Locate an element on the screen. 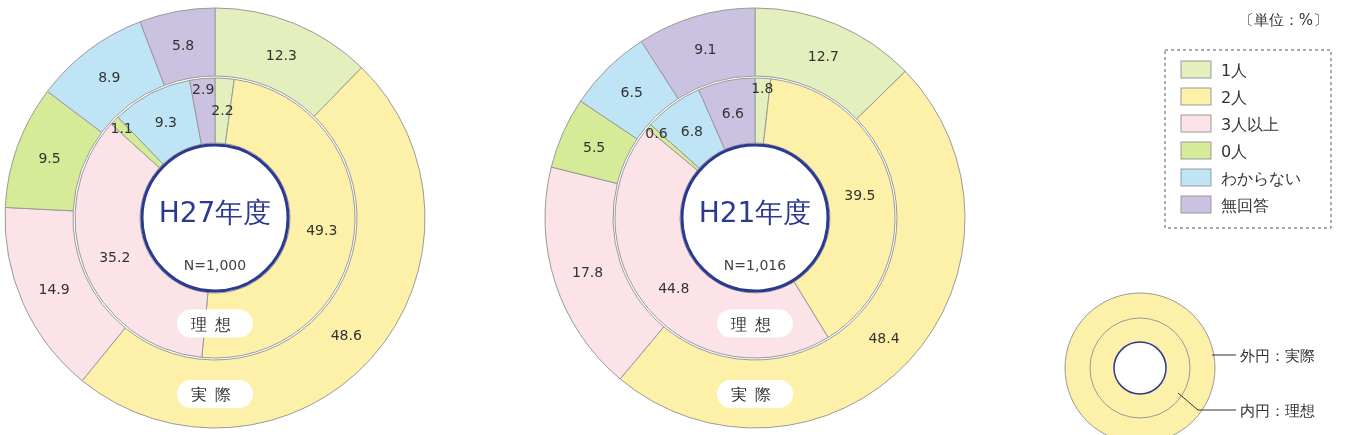 This screenshot has height=435, width=1347. legend-label: 0人 is located at coordinates (1234, 151).